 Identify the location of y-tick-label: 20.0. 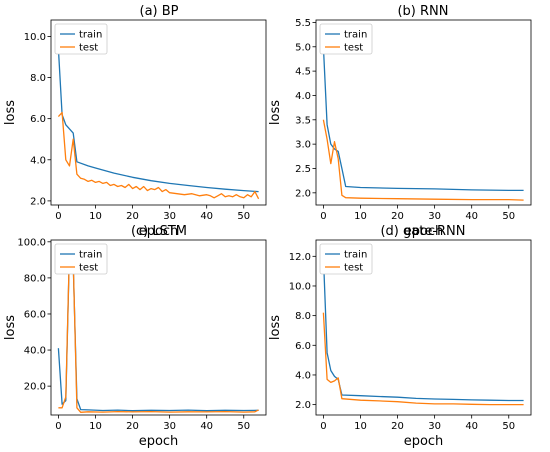
(35, 387).